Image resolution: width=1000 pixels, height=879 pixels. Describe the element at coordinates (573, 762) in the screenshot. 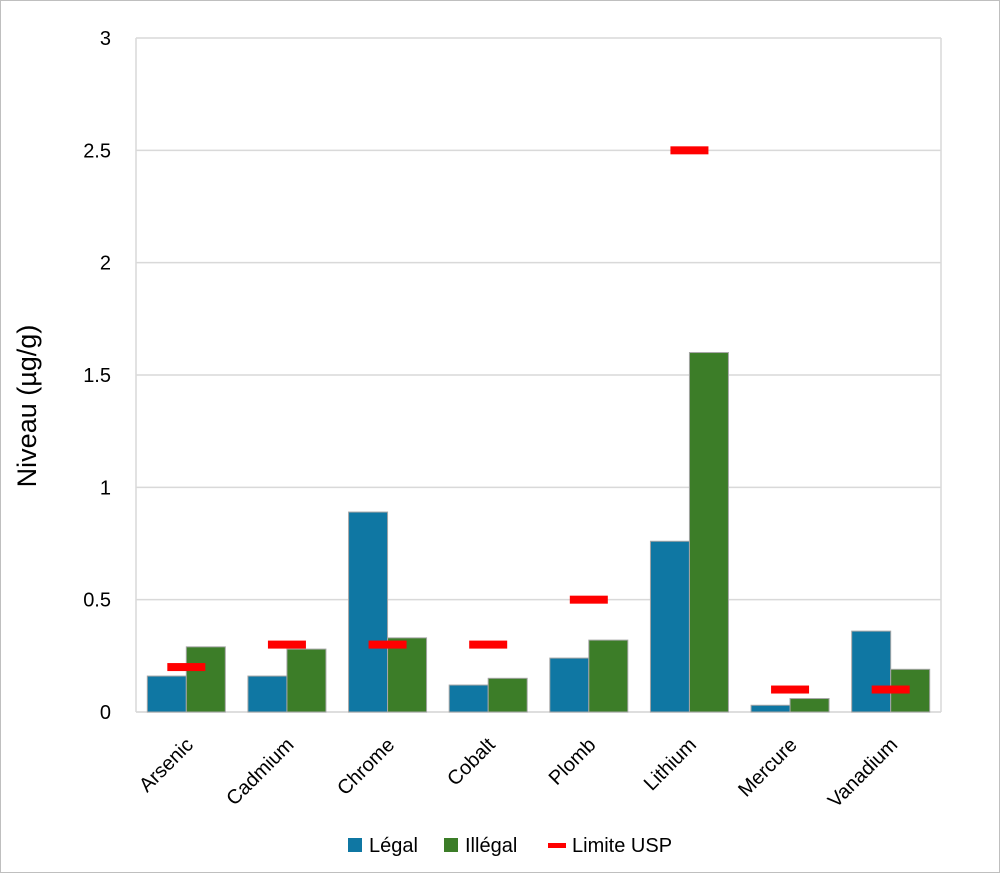

I see `x-tick-label: Plomb` at that location.